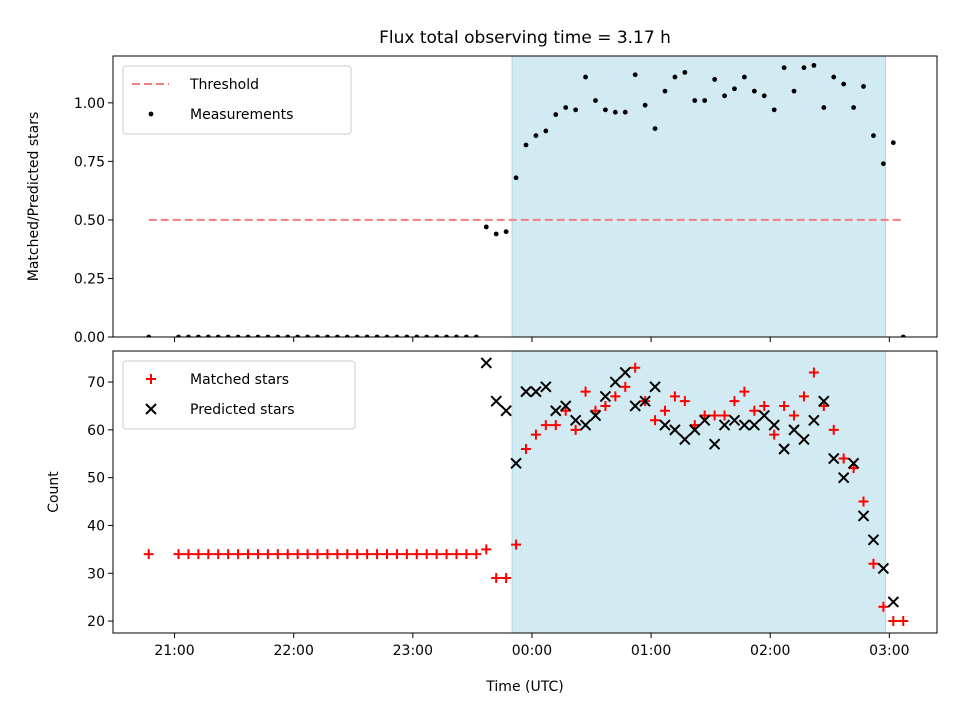 The height and width of the screenshot is (720, 960). What do you see at coordinates (151, 114) in the screenshot?
I see `legend-marker-measurements` at bounding box center [151, 114].